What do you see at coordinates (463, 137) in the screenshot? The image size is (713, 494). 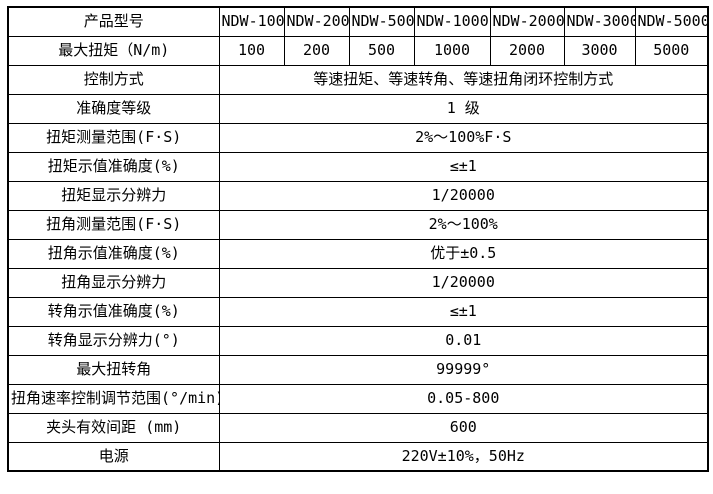 I see `spec-value: 2%～100%F·S` at bounding box center [463, 137].